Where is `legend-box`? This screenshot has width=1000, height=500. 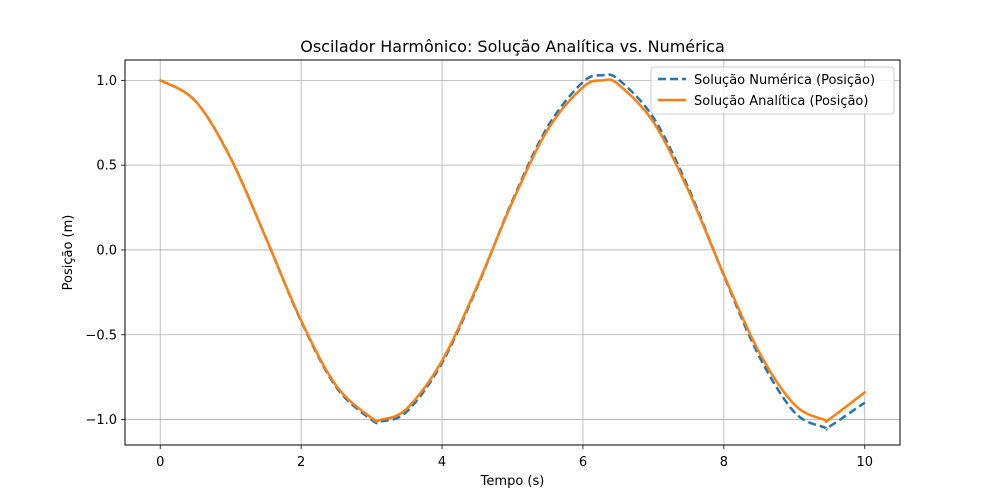
legend-box is located at coordinates (772, 90).